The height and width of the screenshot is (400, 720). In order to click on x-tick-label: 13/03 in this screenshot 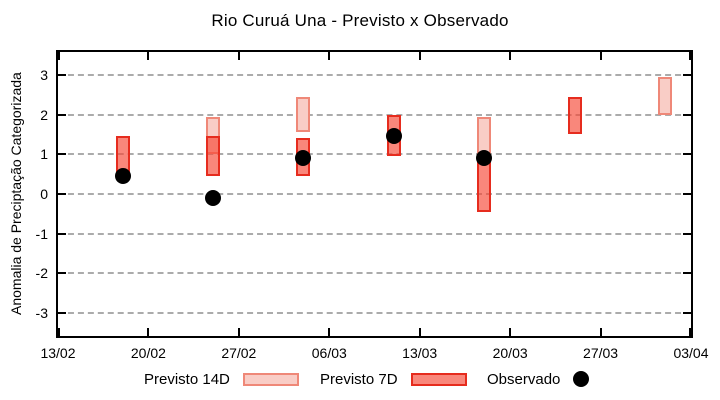, I will do `click(420, 353)`.